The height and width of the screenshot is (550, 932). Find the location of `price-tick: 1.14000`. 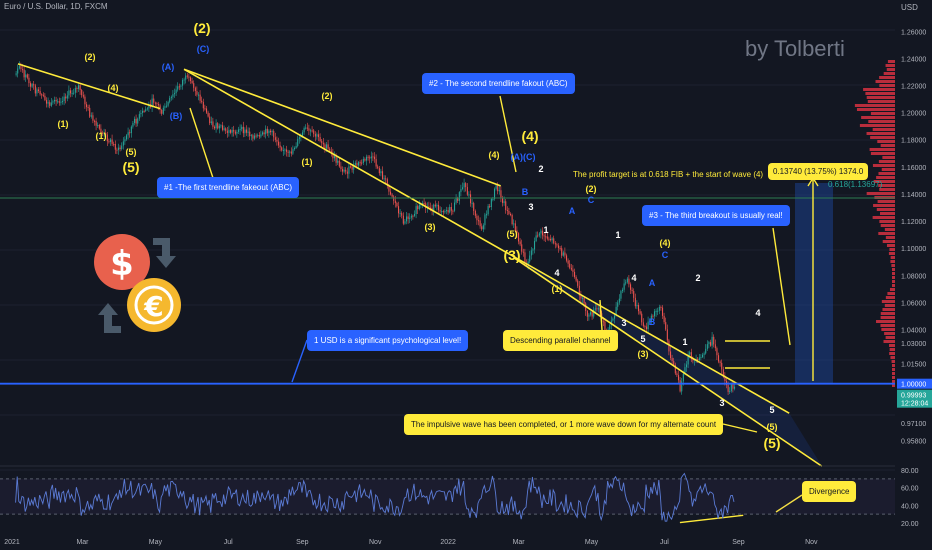

price-tick: 1.14000 is located at coordinates (913, 195).